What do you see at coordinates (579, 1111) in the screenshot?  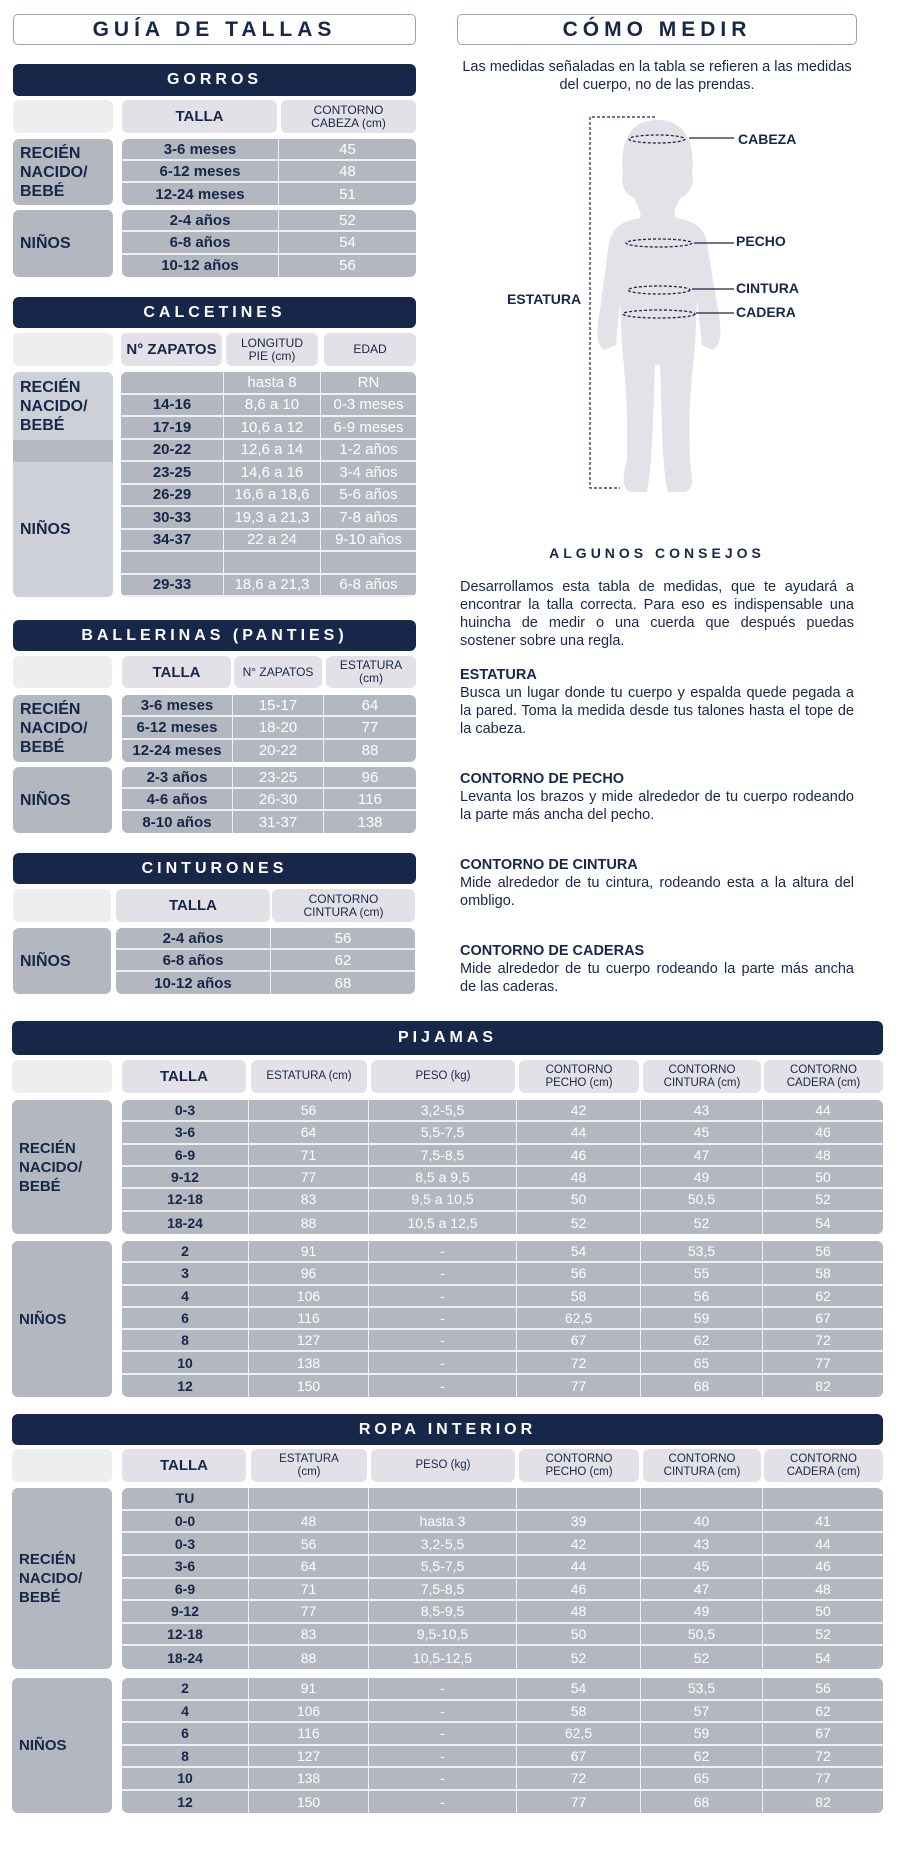 I see `value-cell: 42` at bounding box center [579, 1111].